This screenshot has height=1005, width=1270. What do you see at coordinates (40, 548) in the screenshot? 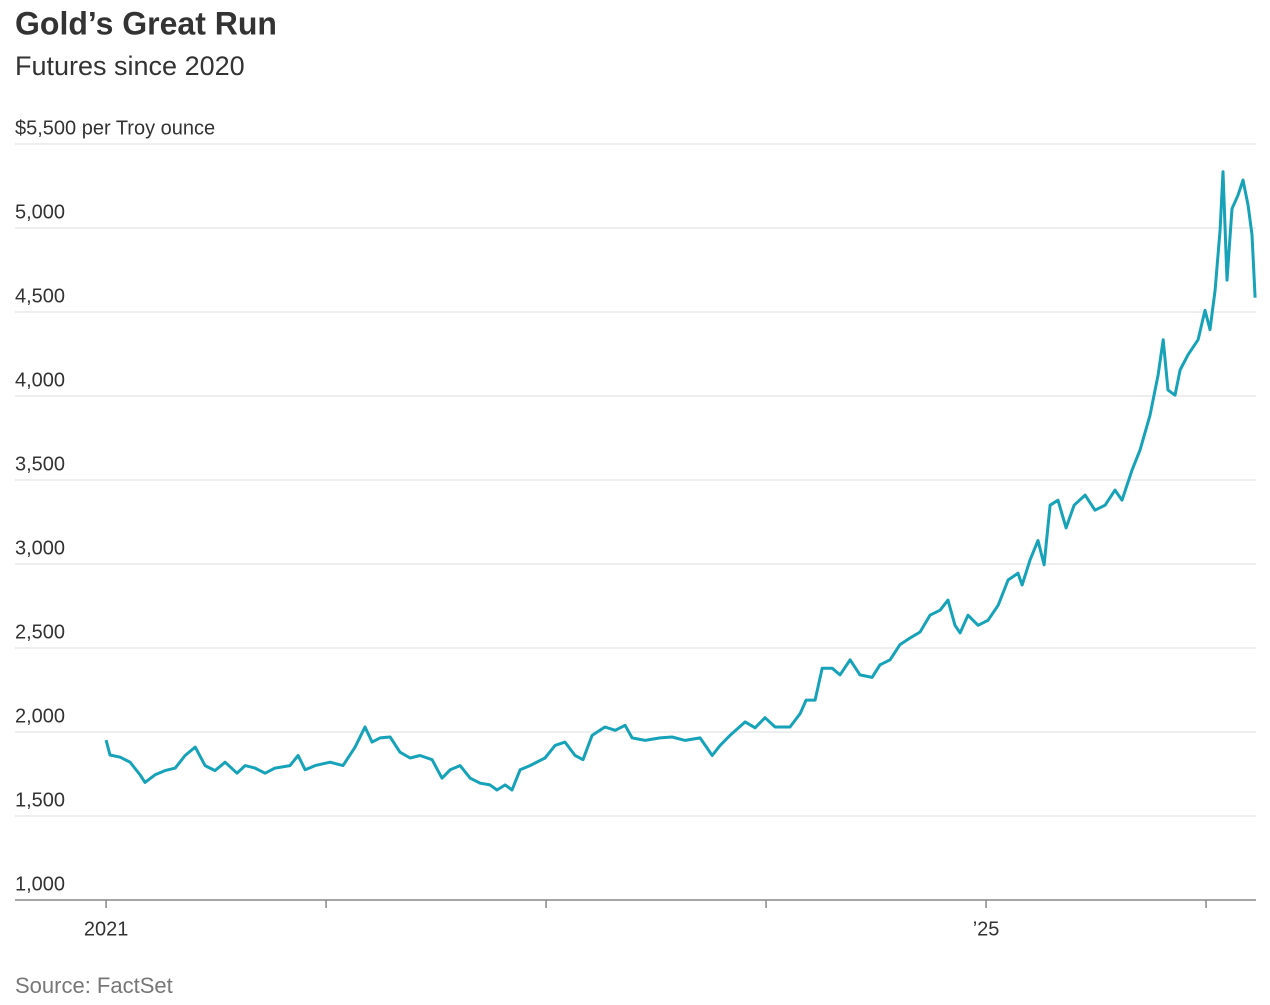
I see `y-tick-label: 3,000` at bounding box center [40, 548].